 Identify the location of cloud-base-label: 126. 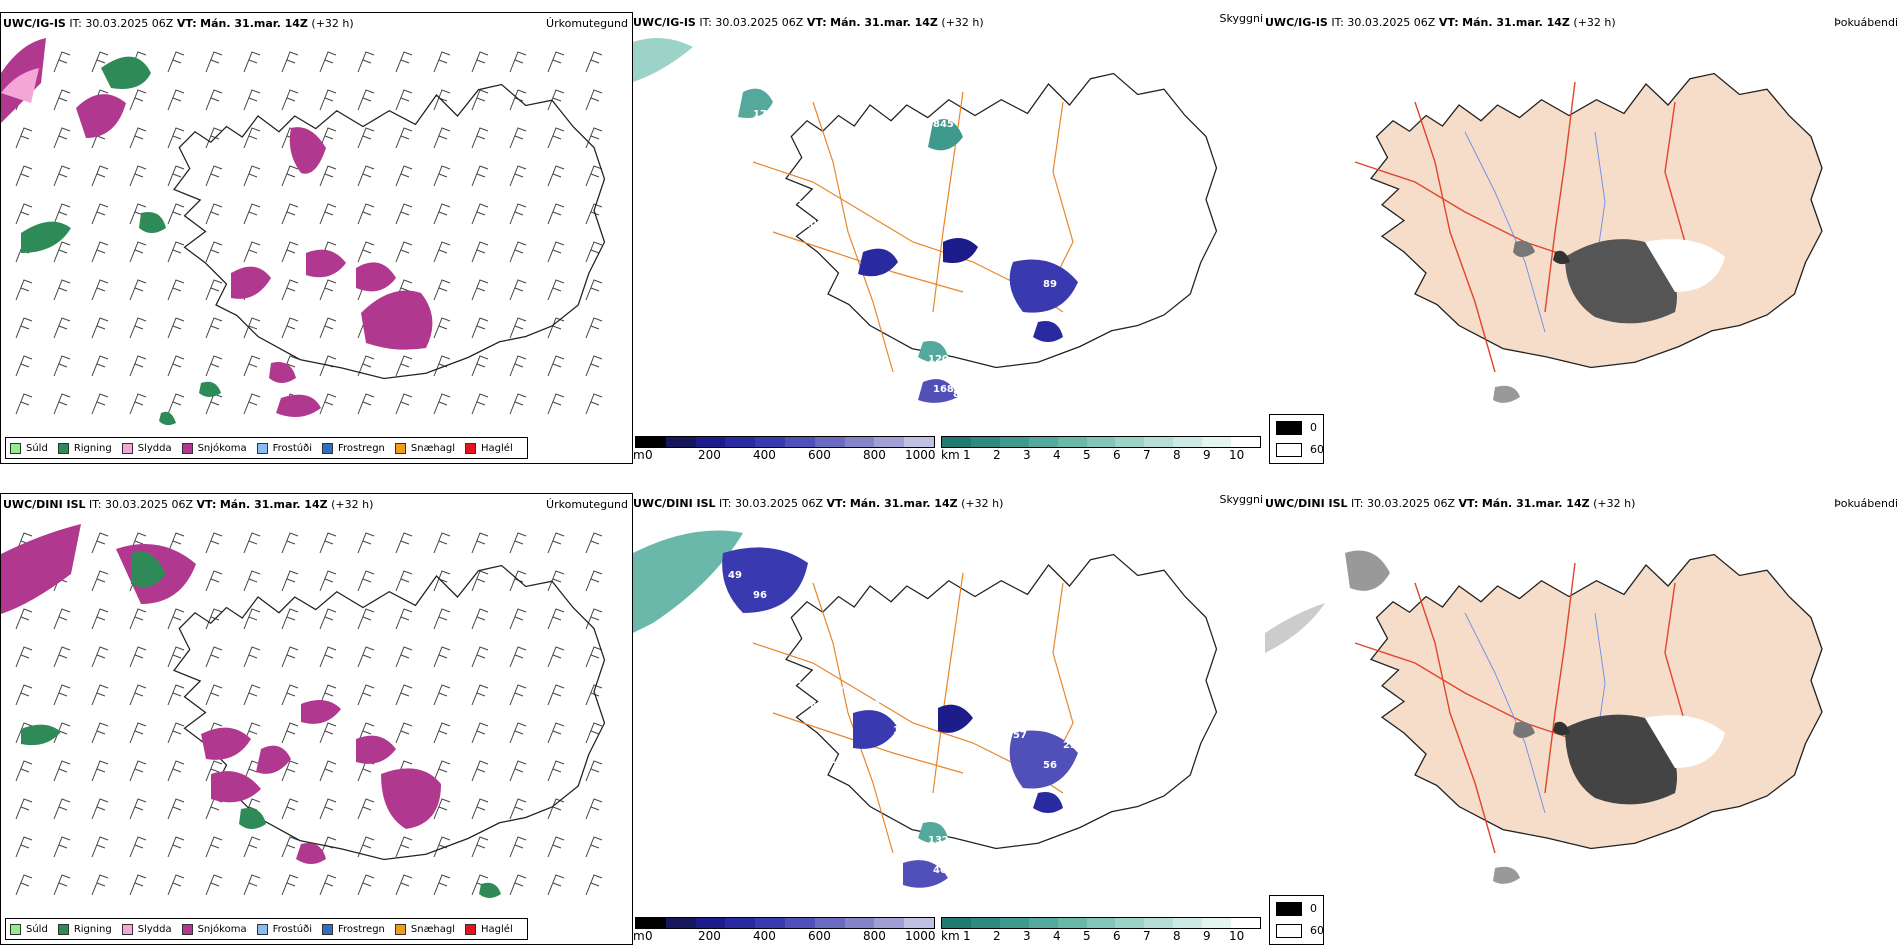
(743, 700).